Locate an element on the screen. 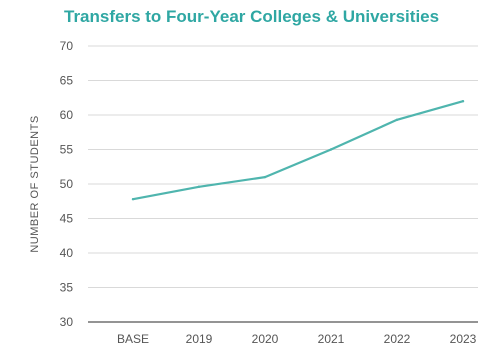 Image resolution: width=490 pixels, height=351 pixels. y-tick-label: 70 is located at coordinates (67, 46).